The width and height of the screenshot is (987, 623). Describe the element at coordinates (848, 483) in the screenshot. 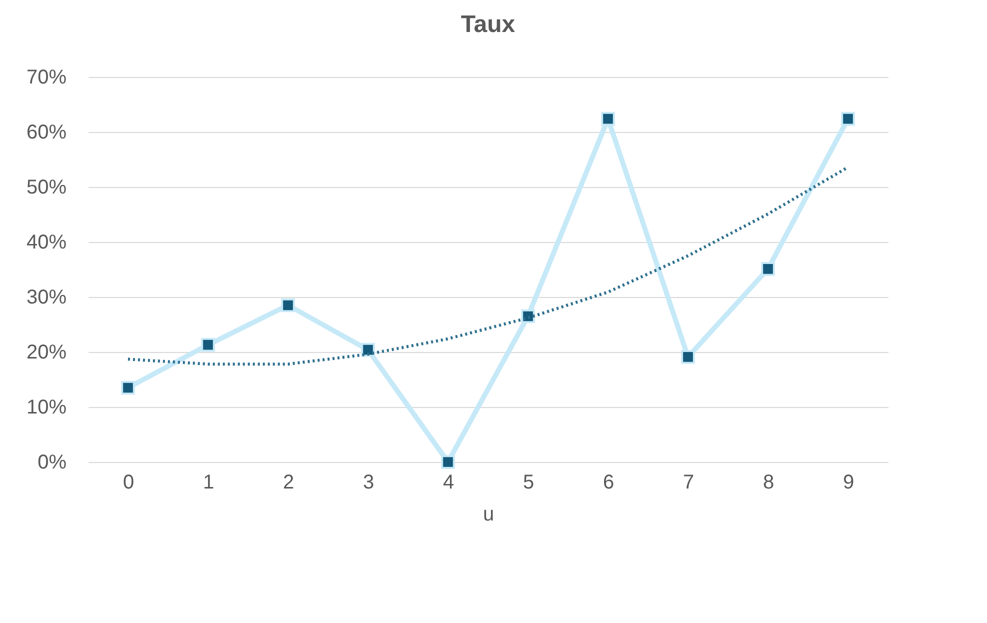

I see `x-tick-label: 9` at that location.